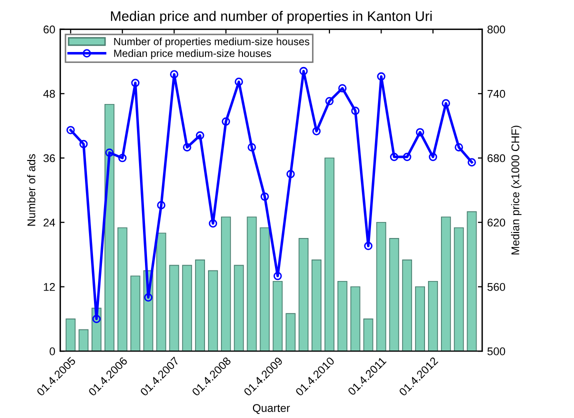  What do you see at coordinates (193, 54) in the screenshot?
I see `legend-label: Median price medium-size houses` at bounding box center [193, 54].